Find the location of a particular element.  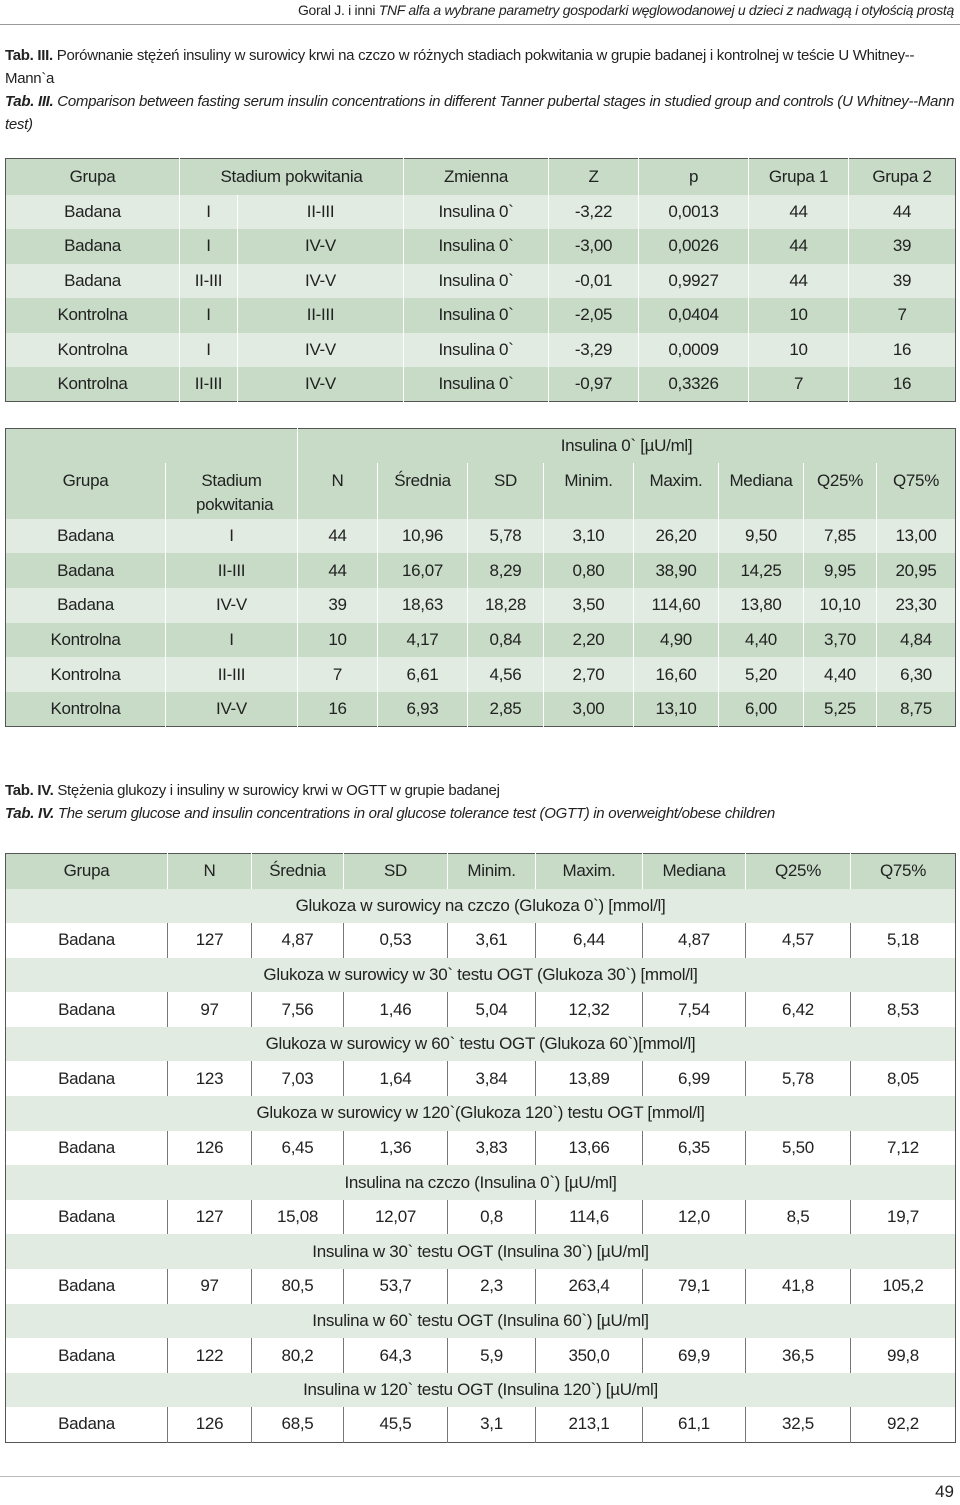

table-cell: 3,1 is located at coordinates (491, 1424).